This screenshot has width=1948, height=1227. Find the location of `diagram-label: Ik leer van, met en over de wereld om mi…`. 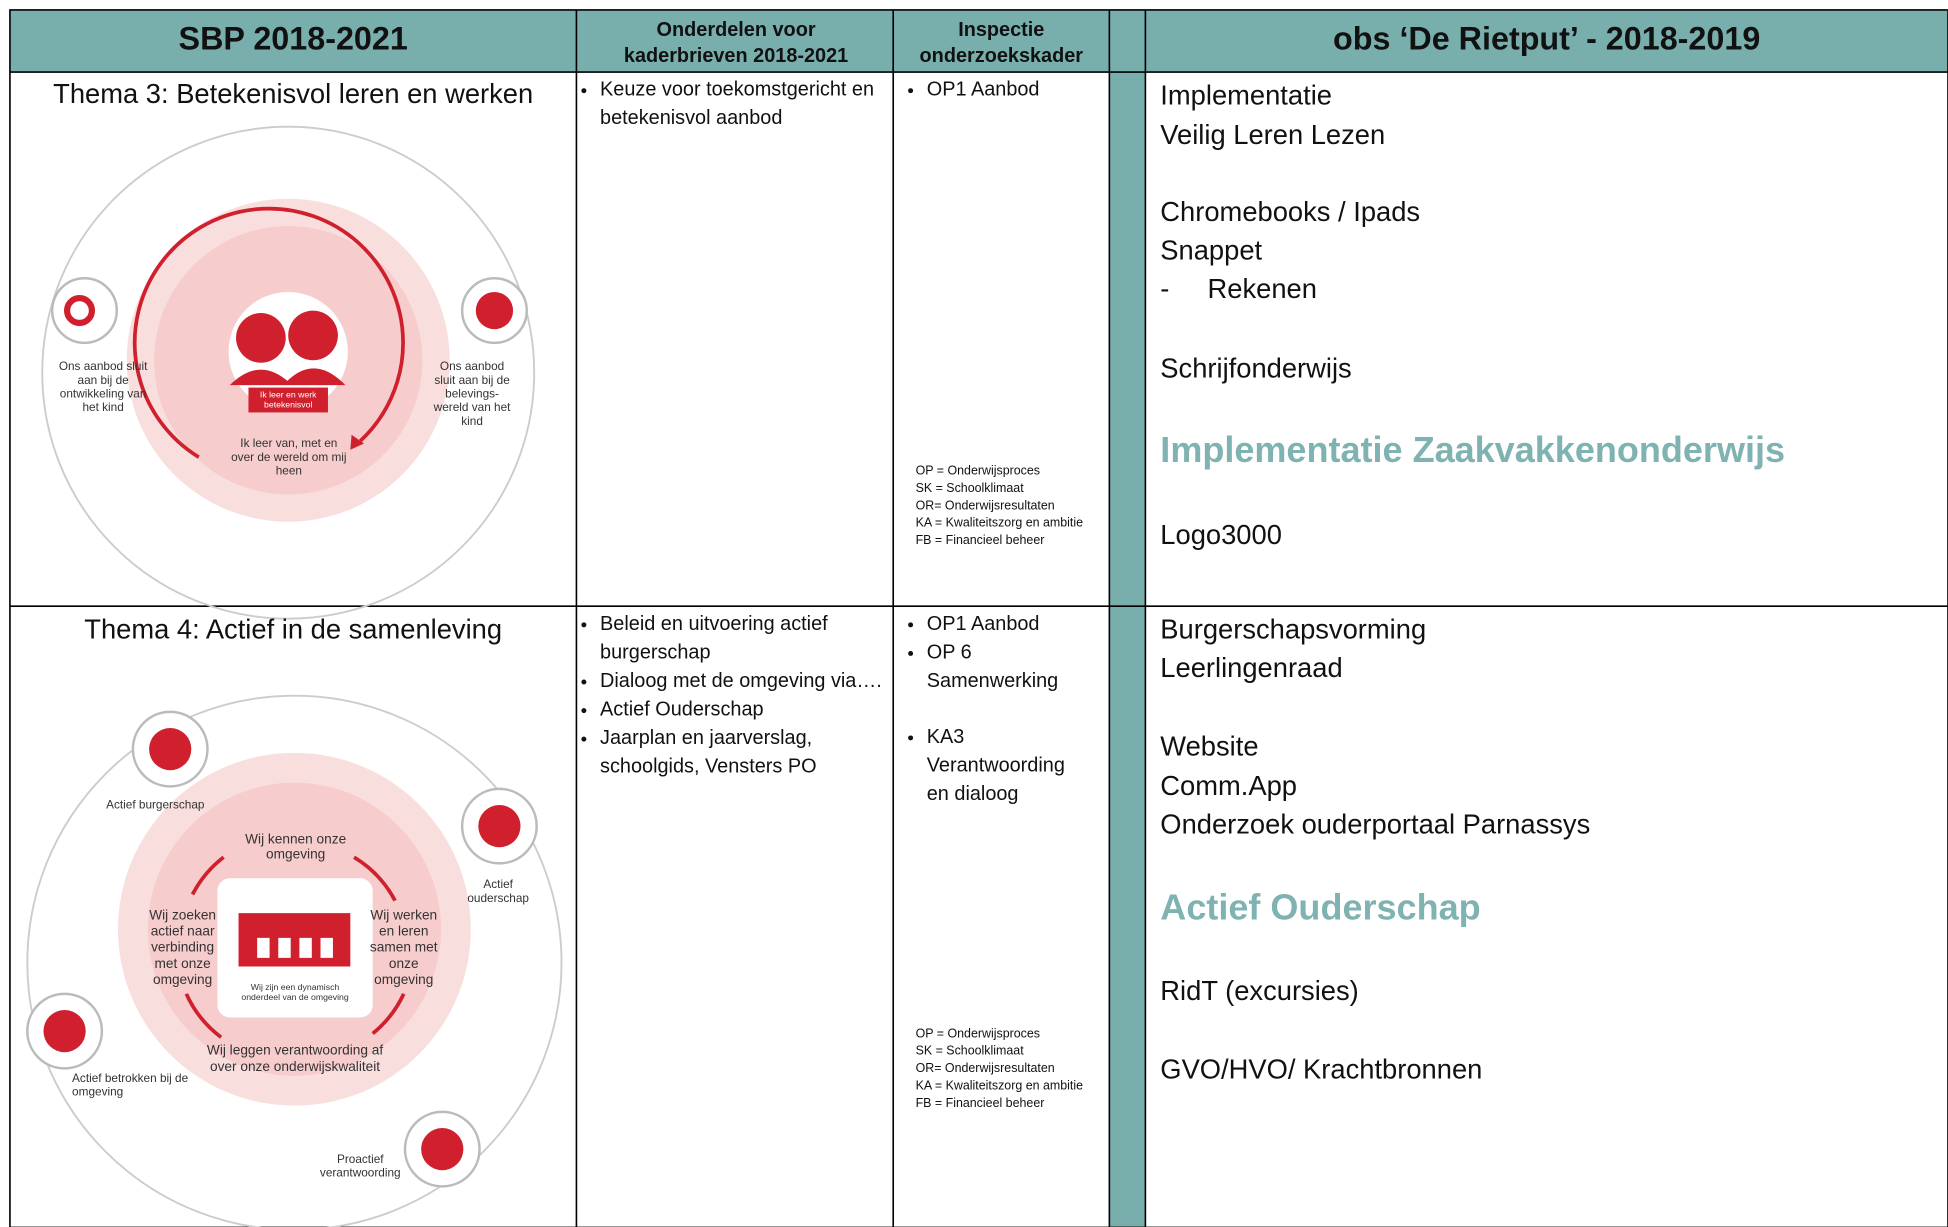

diagram-label: Ik leer van, met en over de wereld om mi… is located at coordinates (289, 458).